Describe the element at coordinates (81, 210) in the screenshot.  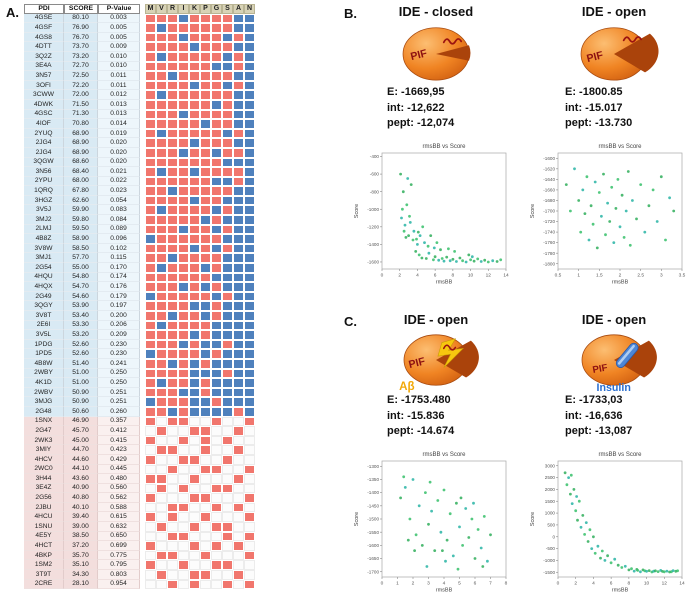
I see `score-cell: 59.90` at that location.